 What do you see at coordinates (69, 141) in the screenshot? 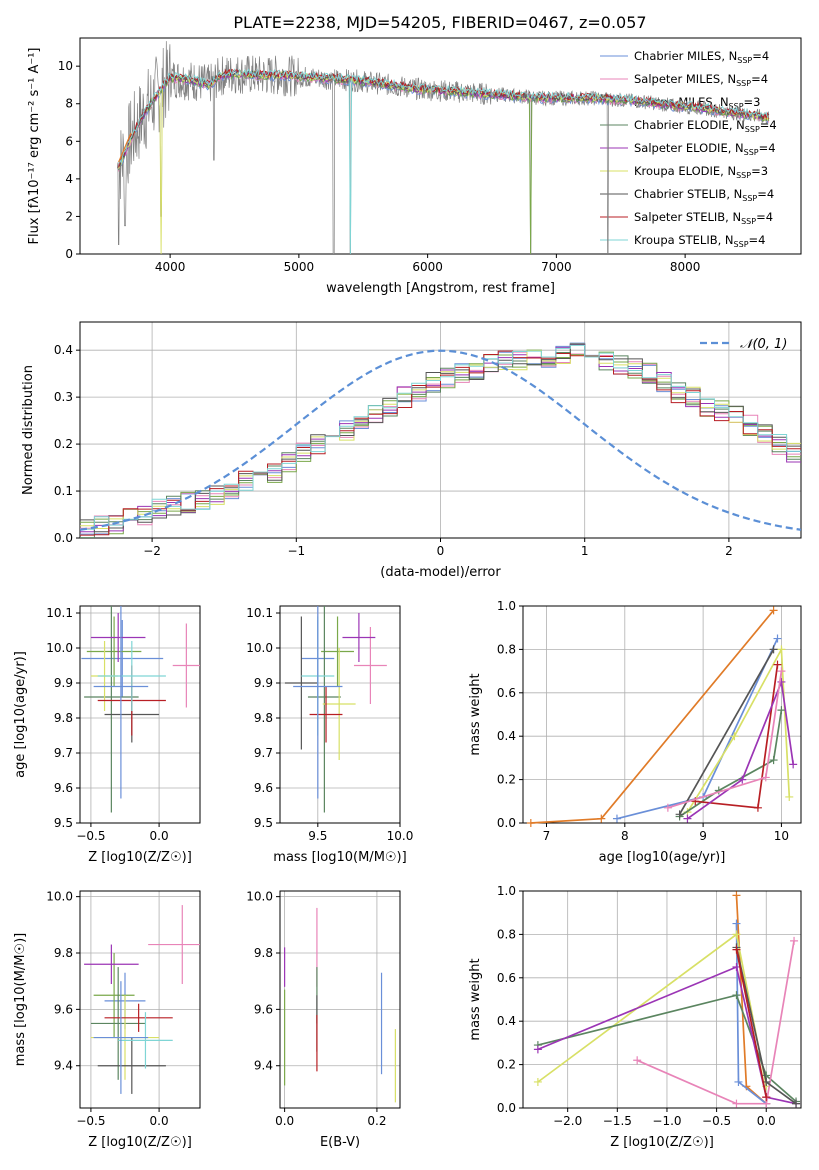
I see `y-tick-label: 6` at bounding box center [69, 141].